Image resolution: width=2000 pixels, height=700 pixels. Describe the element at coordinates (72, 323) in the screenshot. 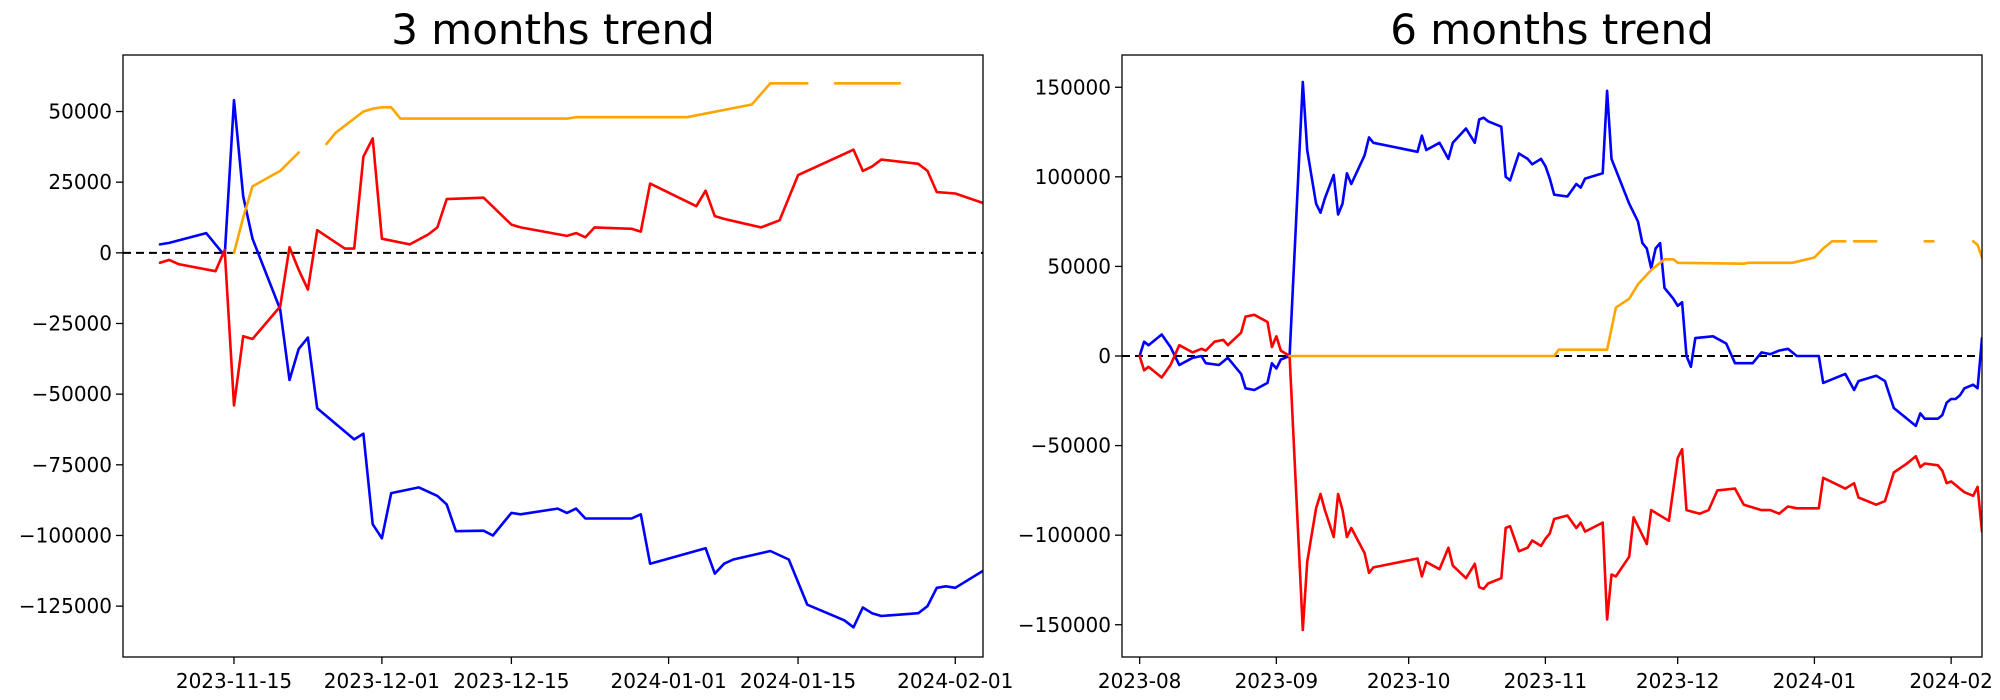

I see `y-tick-label: −25000` at that location.